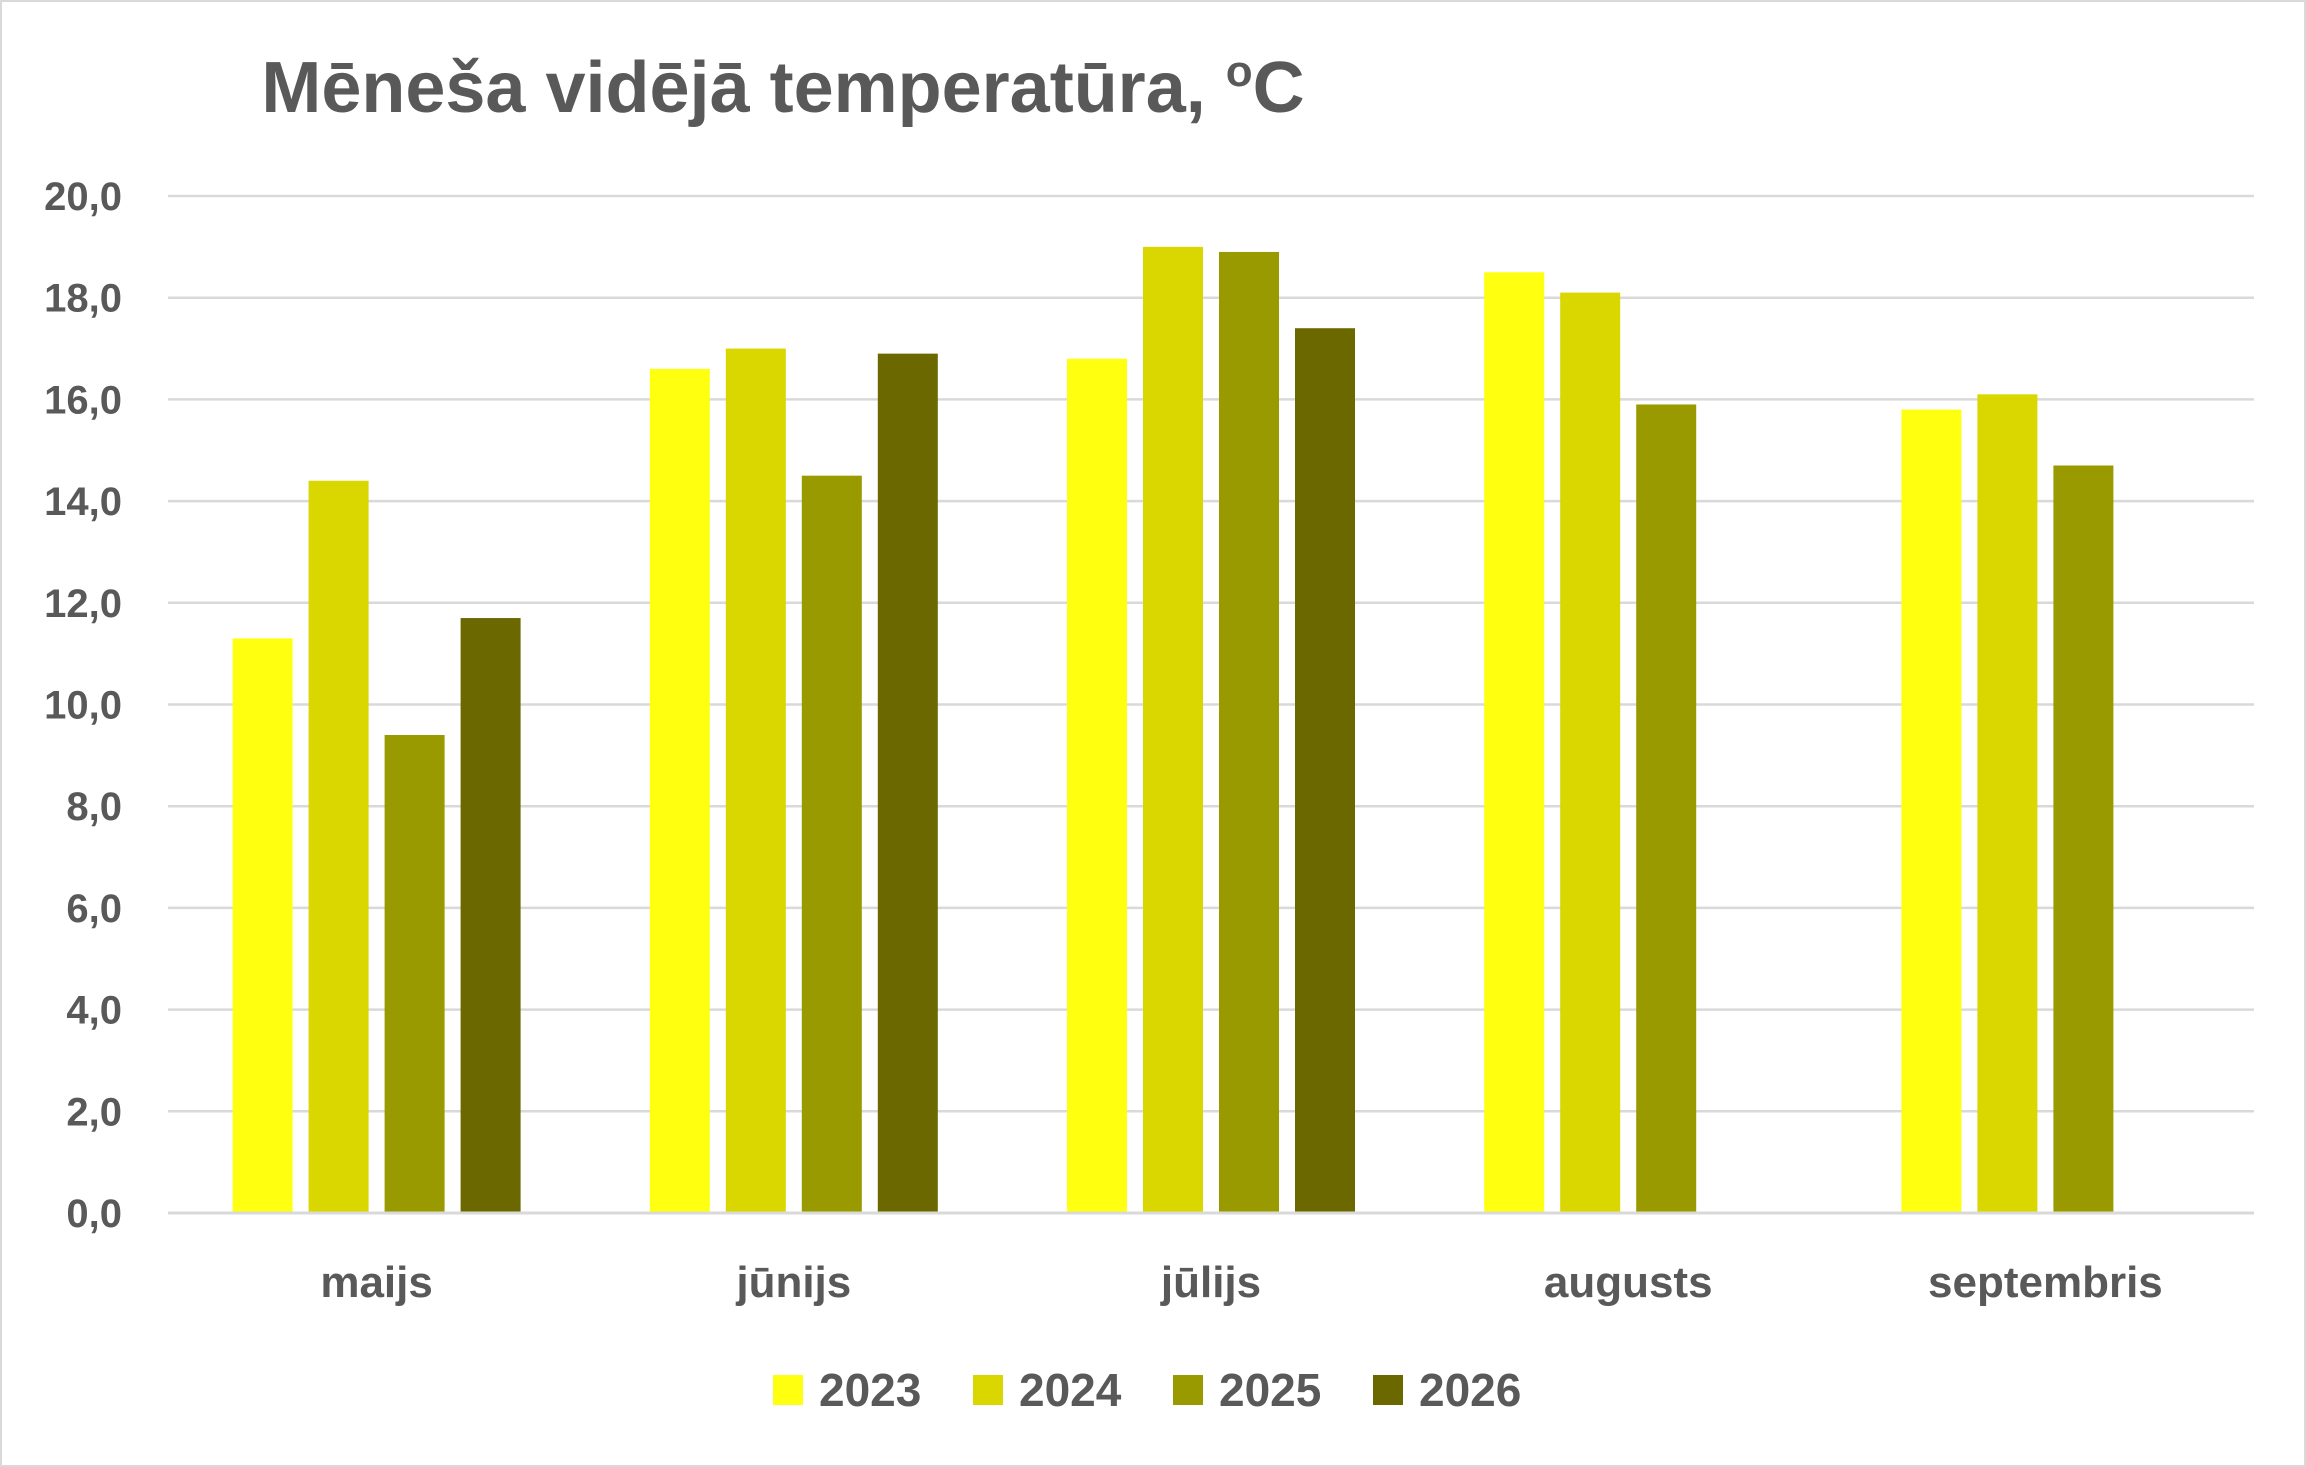 The height and width of the screenshot is (1467, 2306). Describe the element at coordinates (2045, 1282) in the screenshot. I see `x-tick-label: septembris` at that location.